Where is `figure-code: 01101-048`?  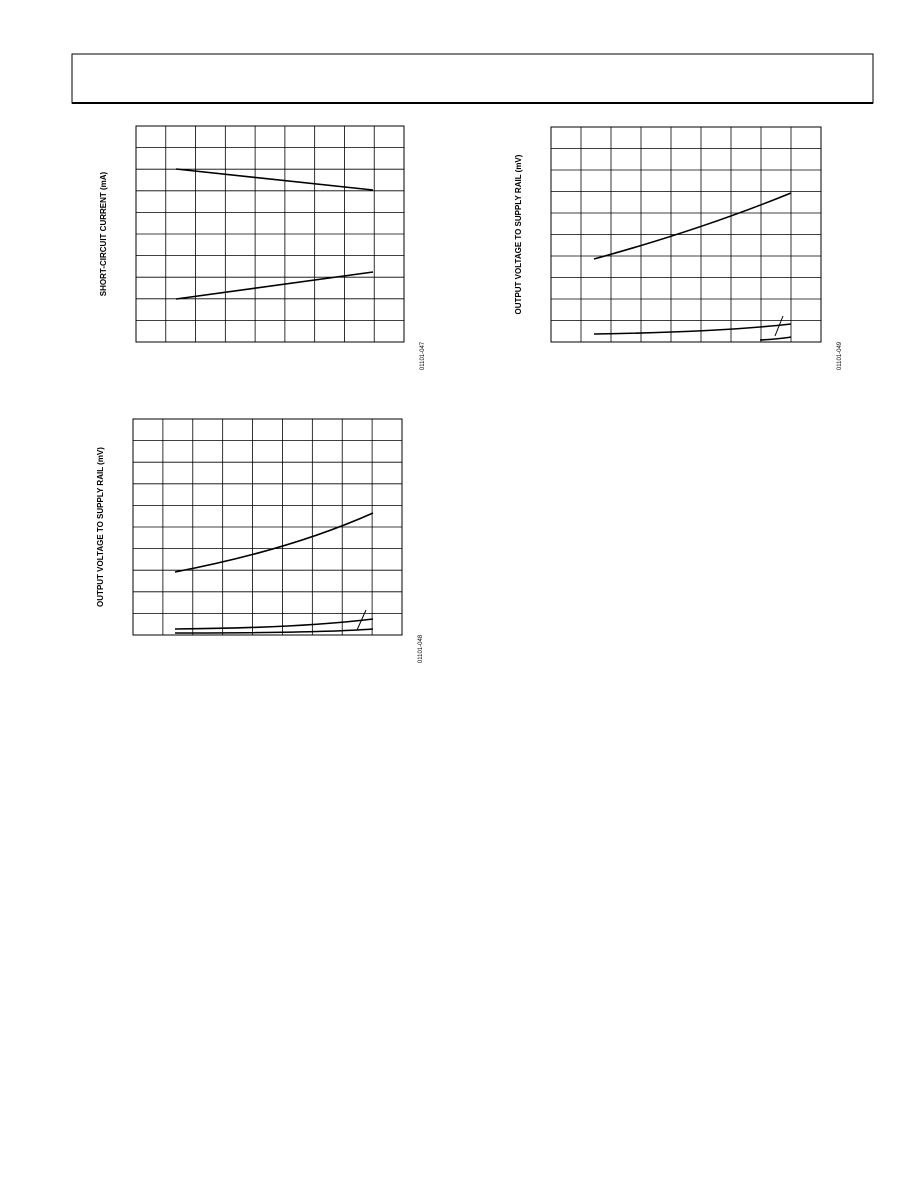
figure-code: 01101-048 is located at coordinates (421, 648).